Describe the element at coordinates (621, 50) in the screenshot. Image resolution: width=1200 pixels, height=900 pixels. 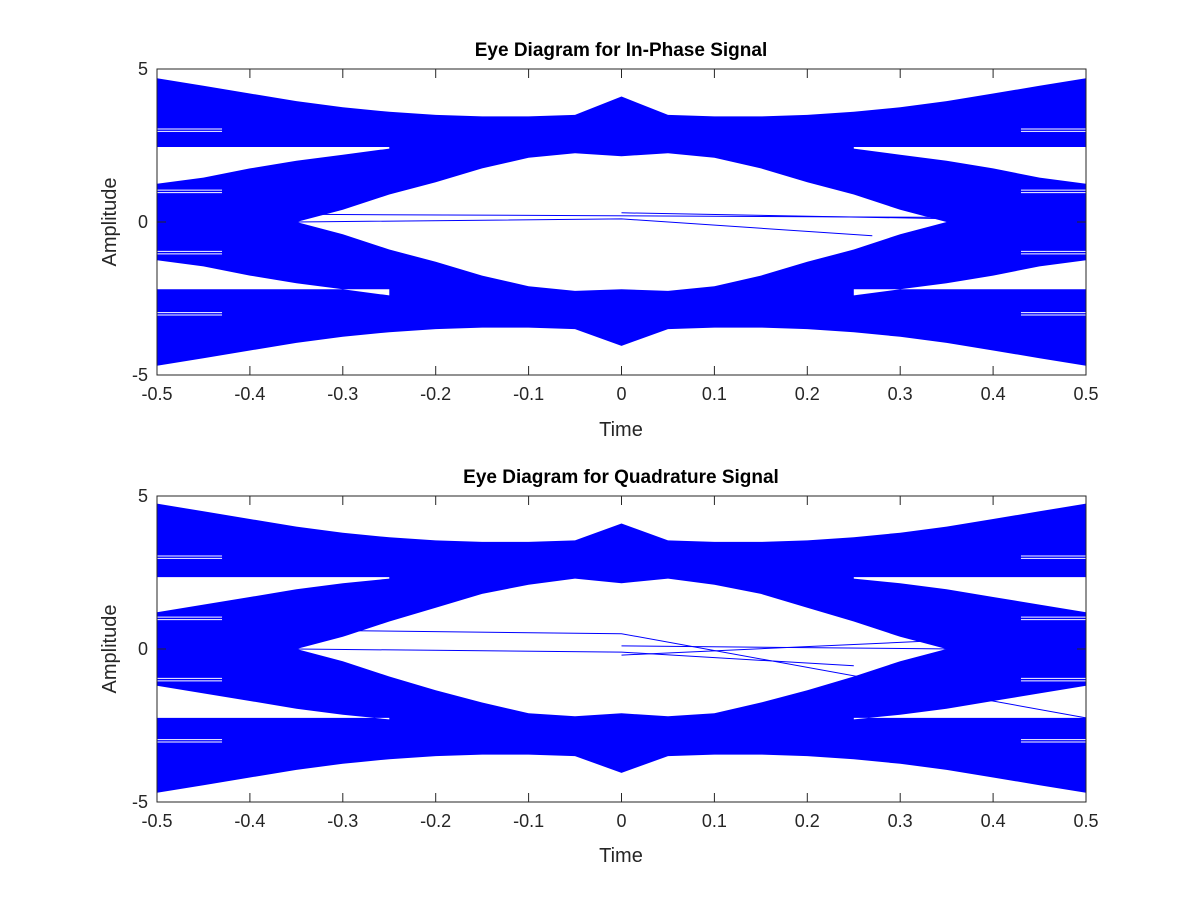
I see `plot-title: Eye Diagram for In-Phase Signal` at that location.